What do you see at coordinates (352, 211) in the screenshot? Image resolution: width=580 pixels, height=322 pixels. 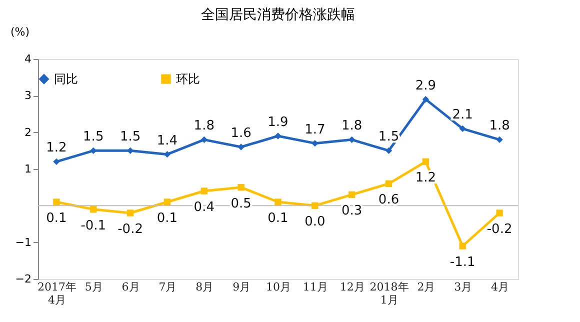 I see `data-label: 0.3` at bounding box center [352, 211].